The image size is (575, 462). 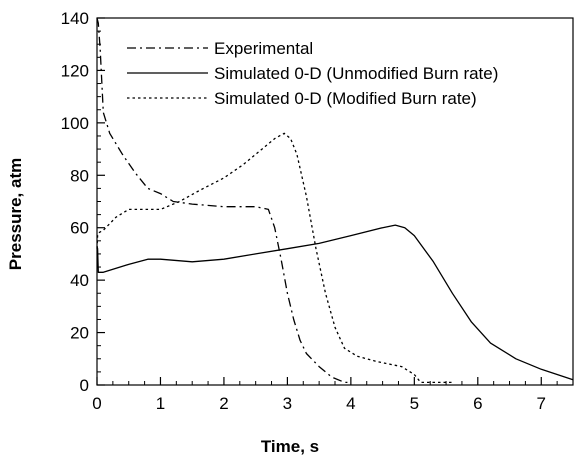 I want to click on x-tick-label: 1, so click(x=160, y=403).